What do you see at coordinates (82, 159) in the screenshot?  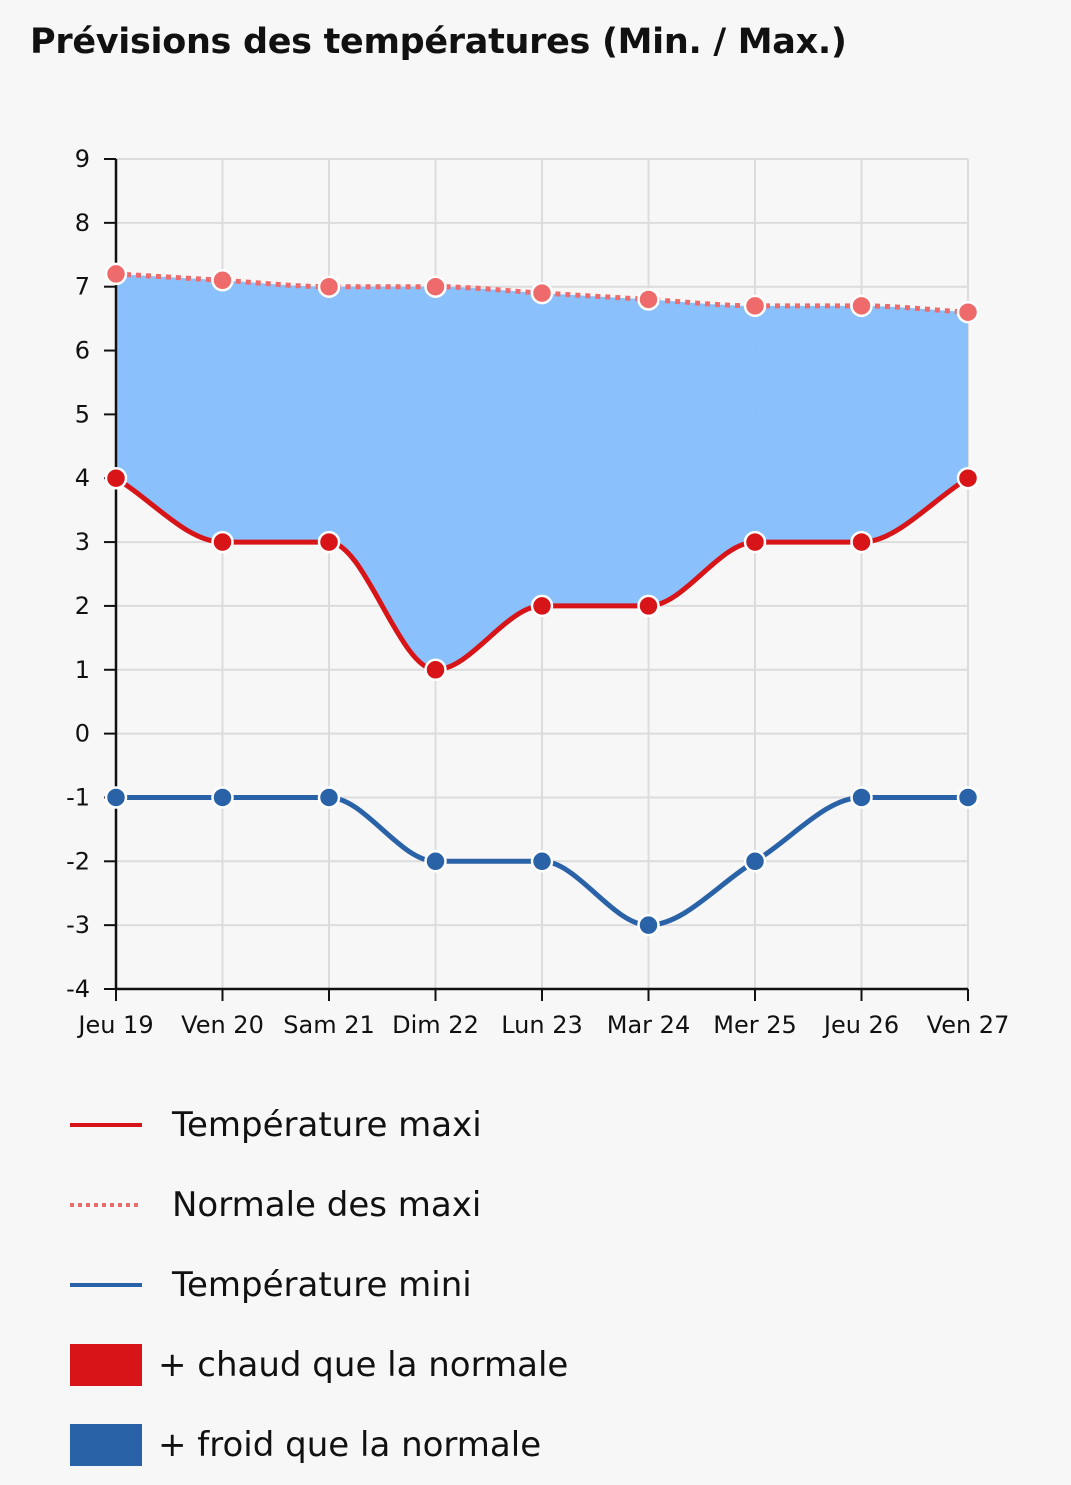 I see `y-tick-label: 9` at bounding box center [82, 159].